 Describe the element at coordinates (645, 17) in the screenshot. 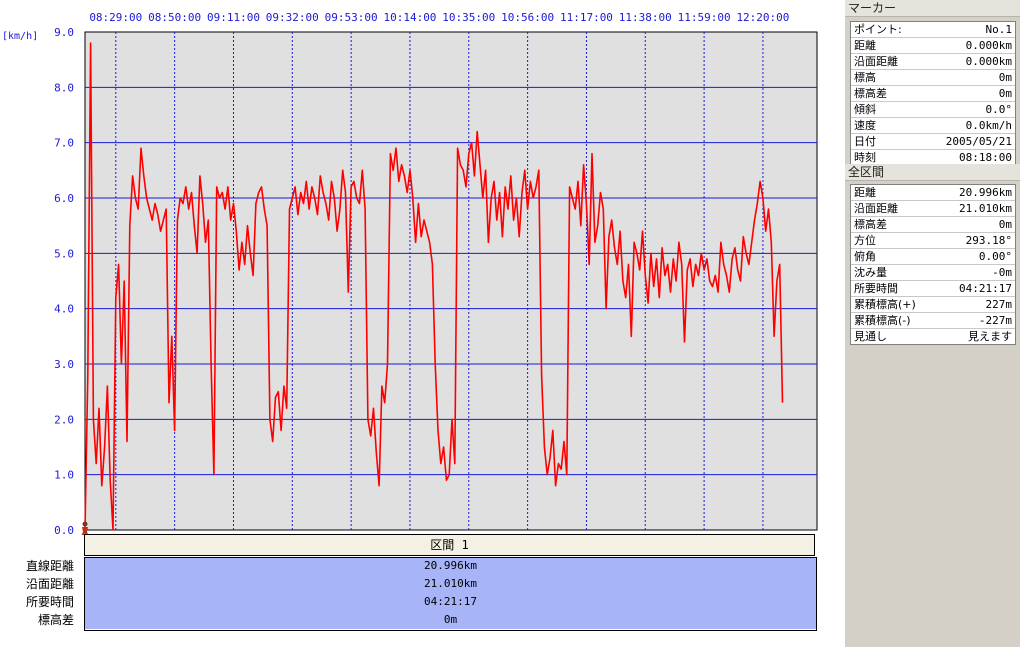

I see `x-tick-label: 11:38:00` at that location.